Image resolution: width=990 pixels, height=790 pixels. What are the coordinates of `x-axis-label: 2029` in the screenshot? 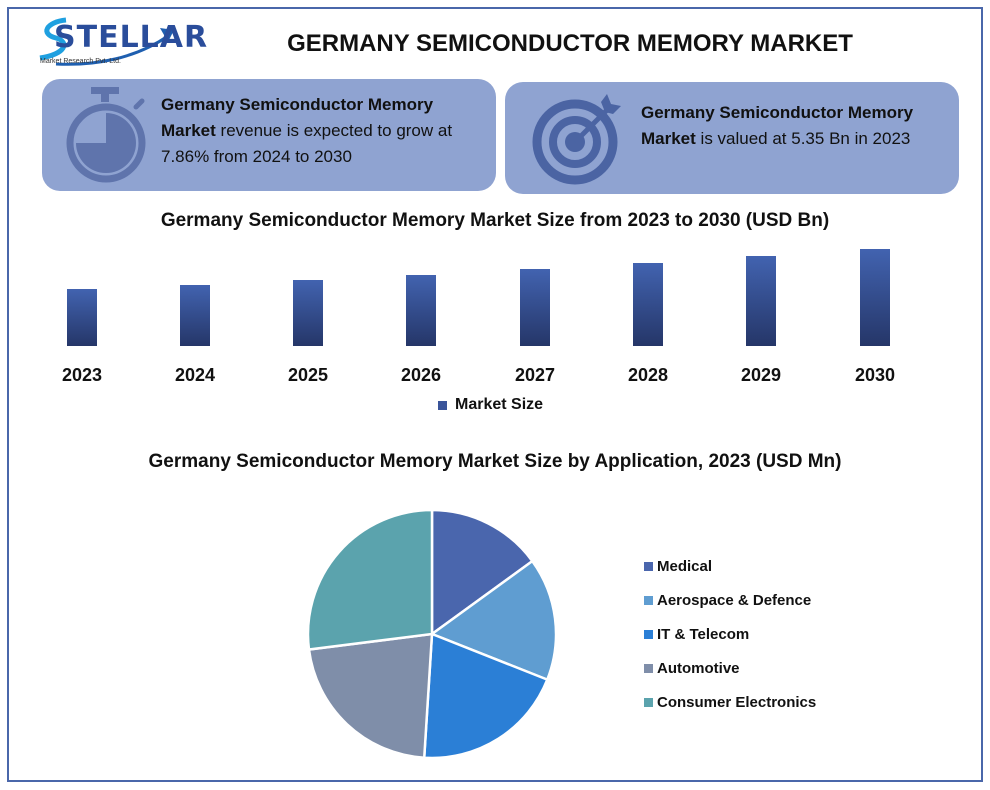 It's located at (761, 375).